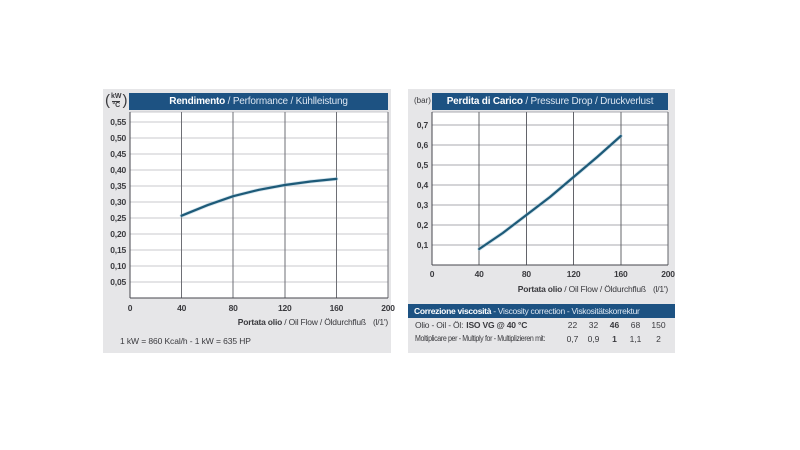 Image resolution: width=800 pixels, height=450 pixels. I want to click on y-tick-label: 0,2, so click(423, 225).